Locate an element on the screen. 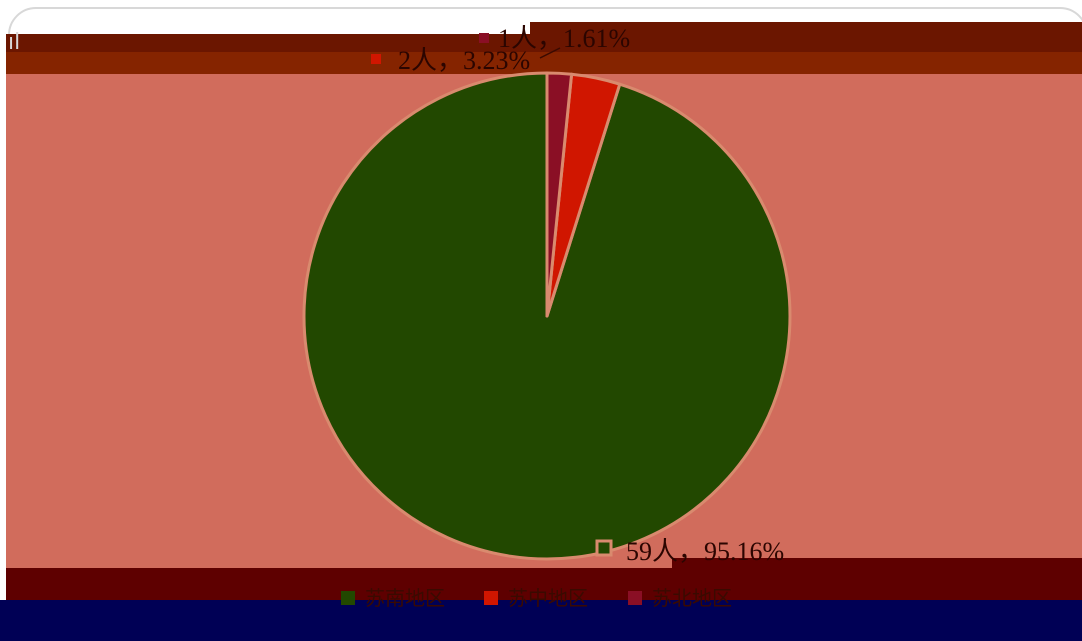  bottom-navy-band is located at coordinates (541, 620).